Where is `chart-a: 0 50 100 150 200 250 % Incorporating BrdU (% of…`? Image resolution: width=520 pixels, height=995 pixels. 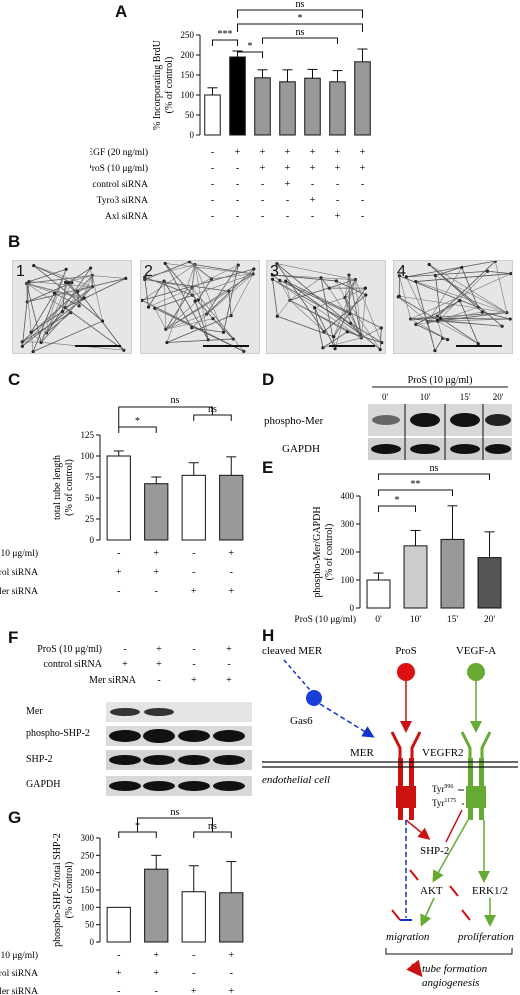
chart-a: 0 50 100 150 200 250 % Incorporating BrdU (% of… is located at coordinates (230, 111).